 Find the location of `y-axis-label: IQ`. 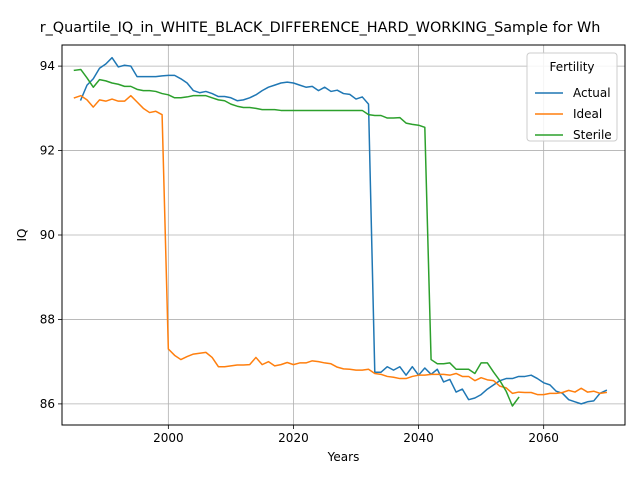

y-axis-label: IQ is located at coordinates (22, 235).